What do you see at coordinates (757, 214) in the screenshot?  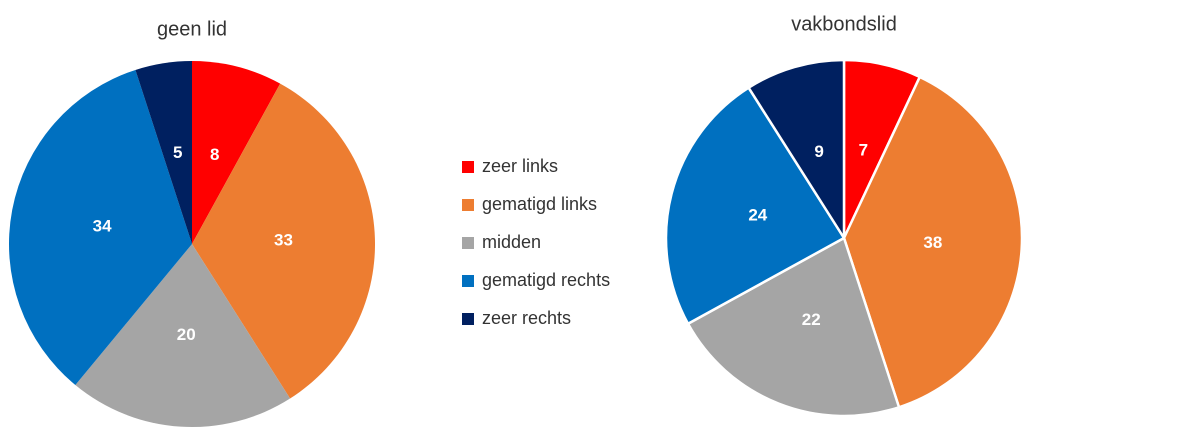 I see `data-label: 24` at bounding box center [757, 214].